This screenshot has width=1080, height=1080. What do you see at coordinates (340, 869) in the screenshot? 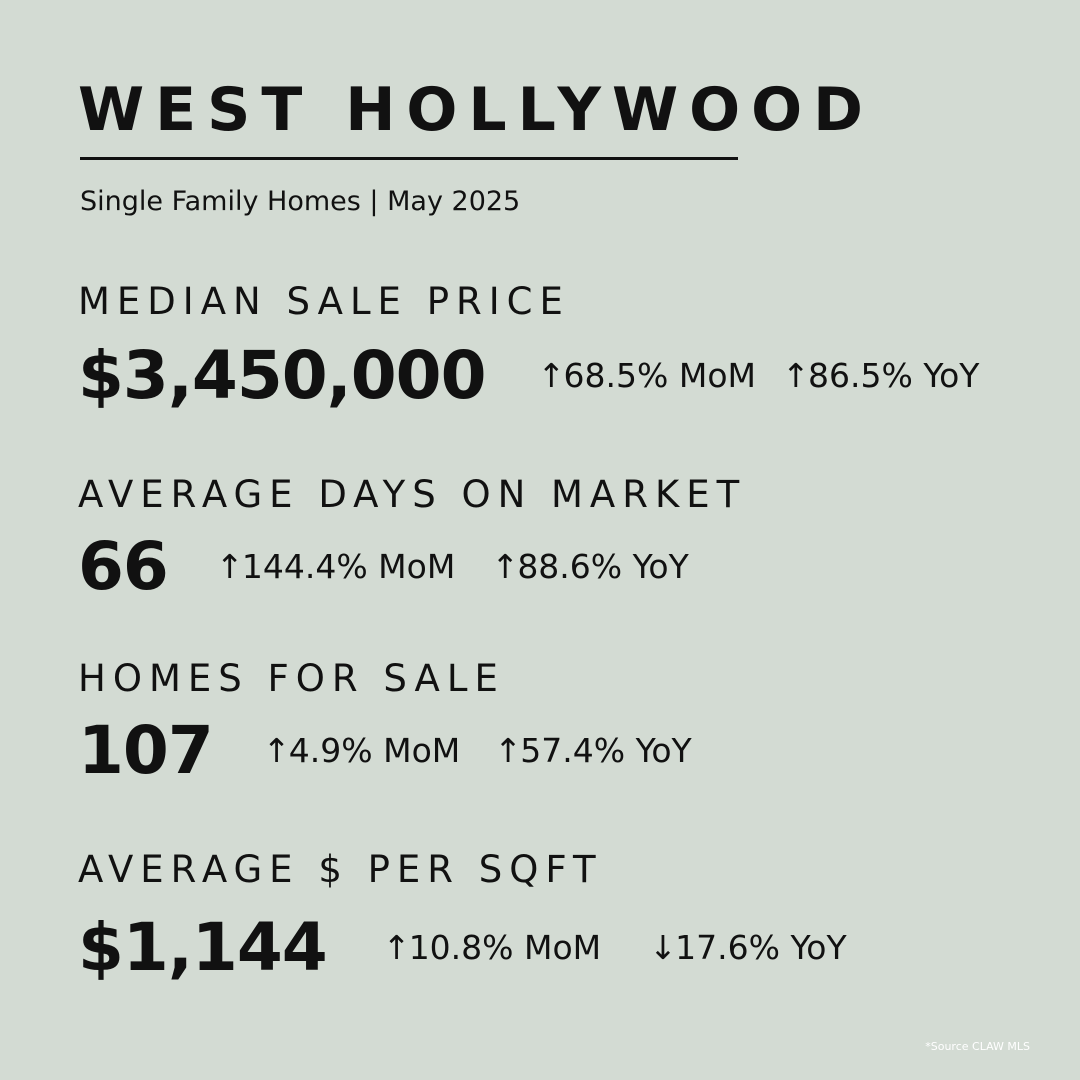
I see `metric-label: AVERAGE $ PER SQFT` at bounding box center [340, 869].